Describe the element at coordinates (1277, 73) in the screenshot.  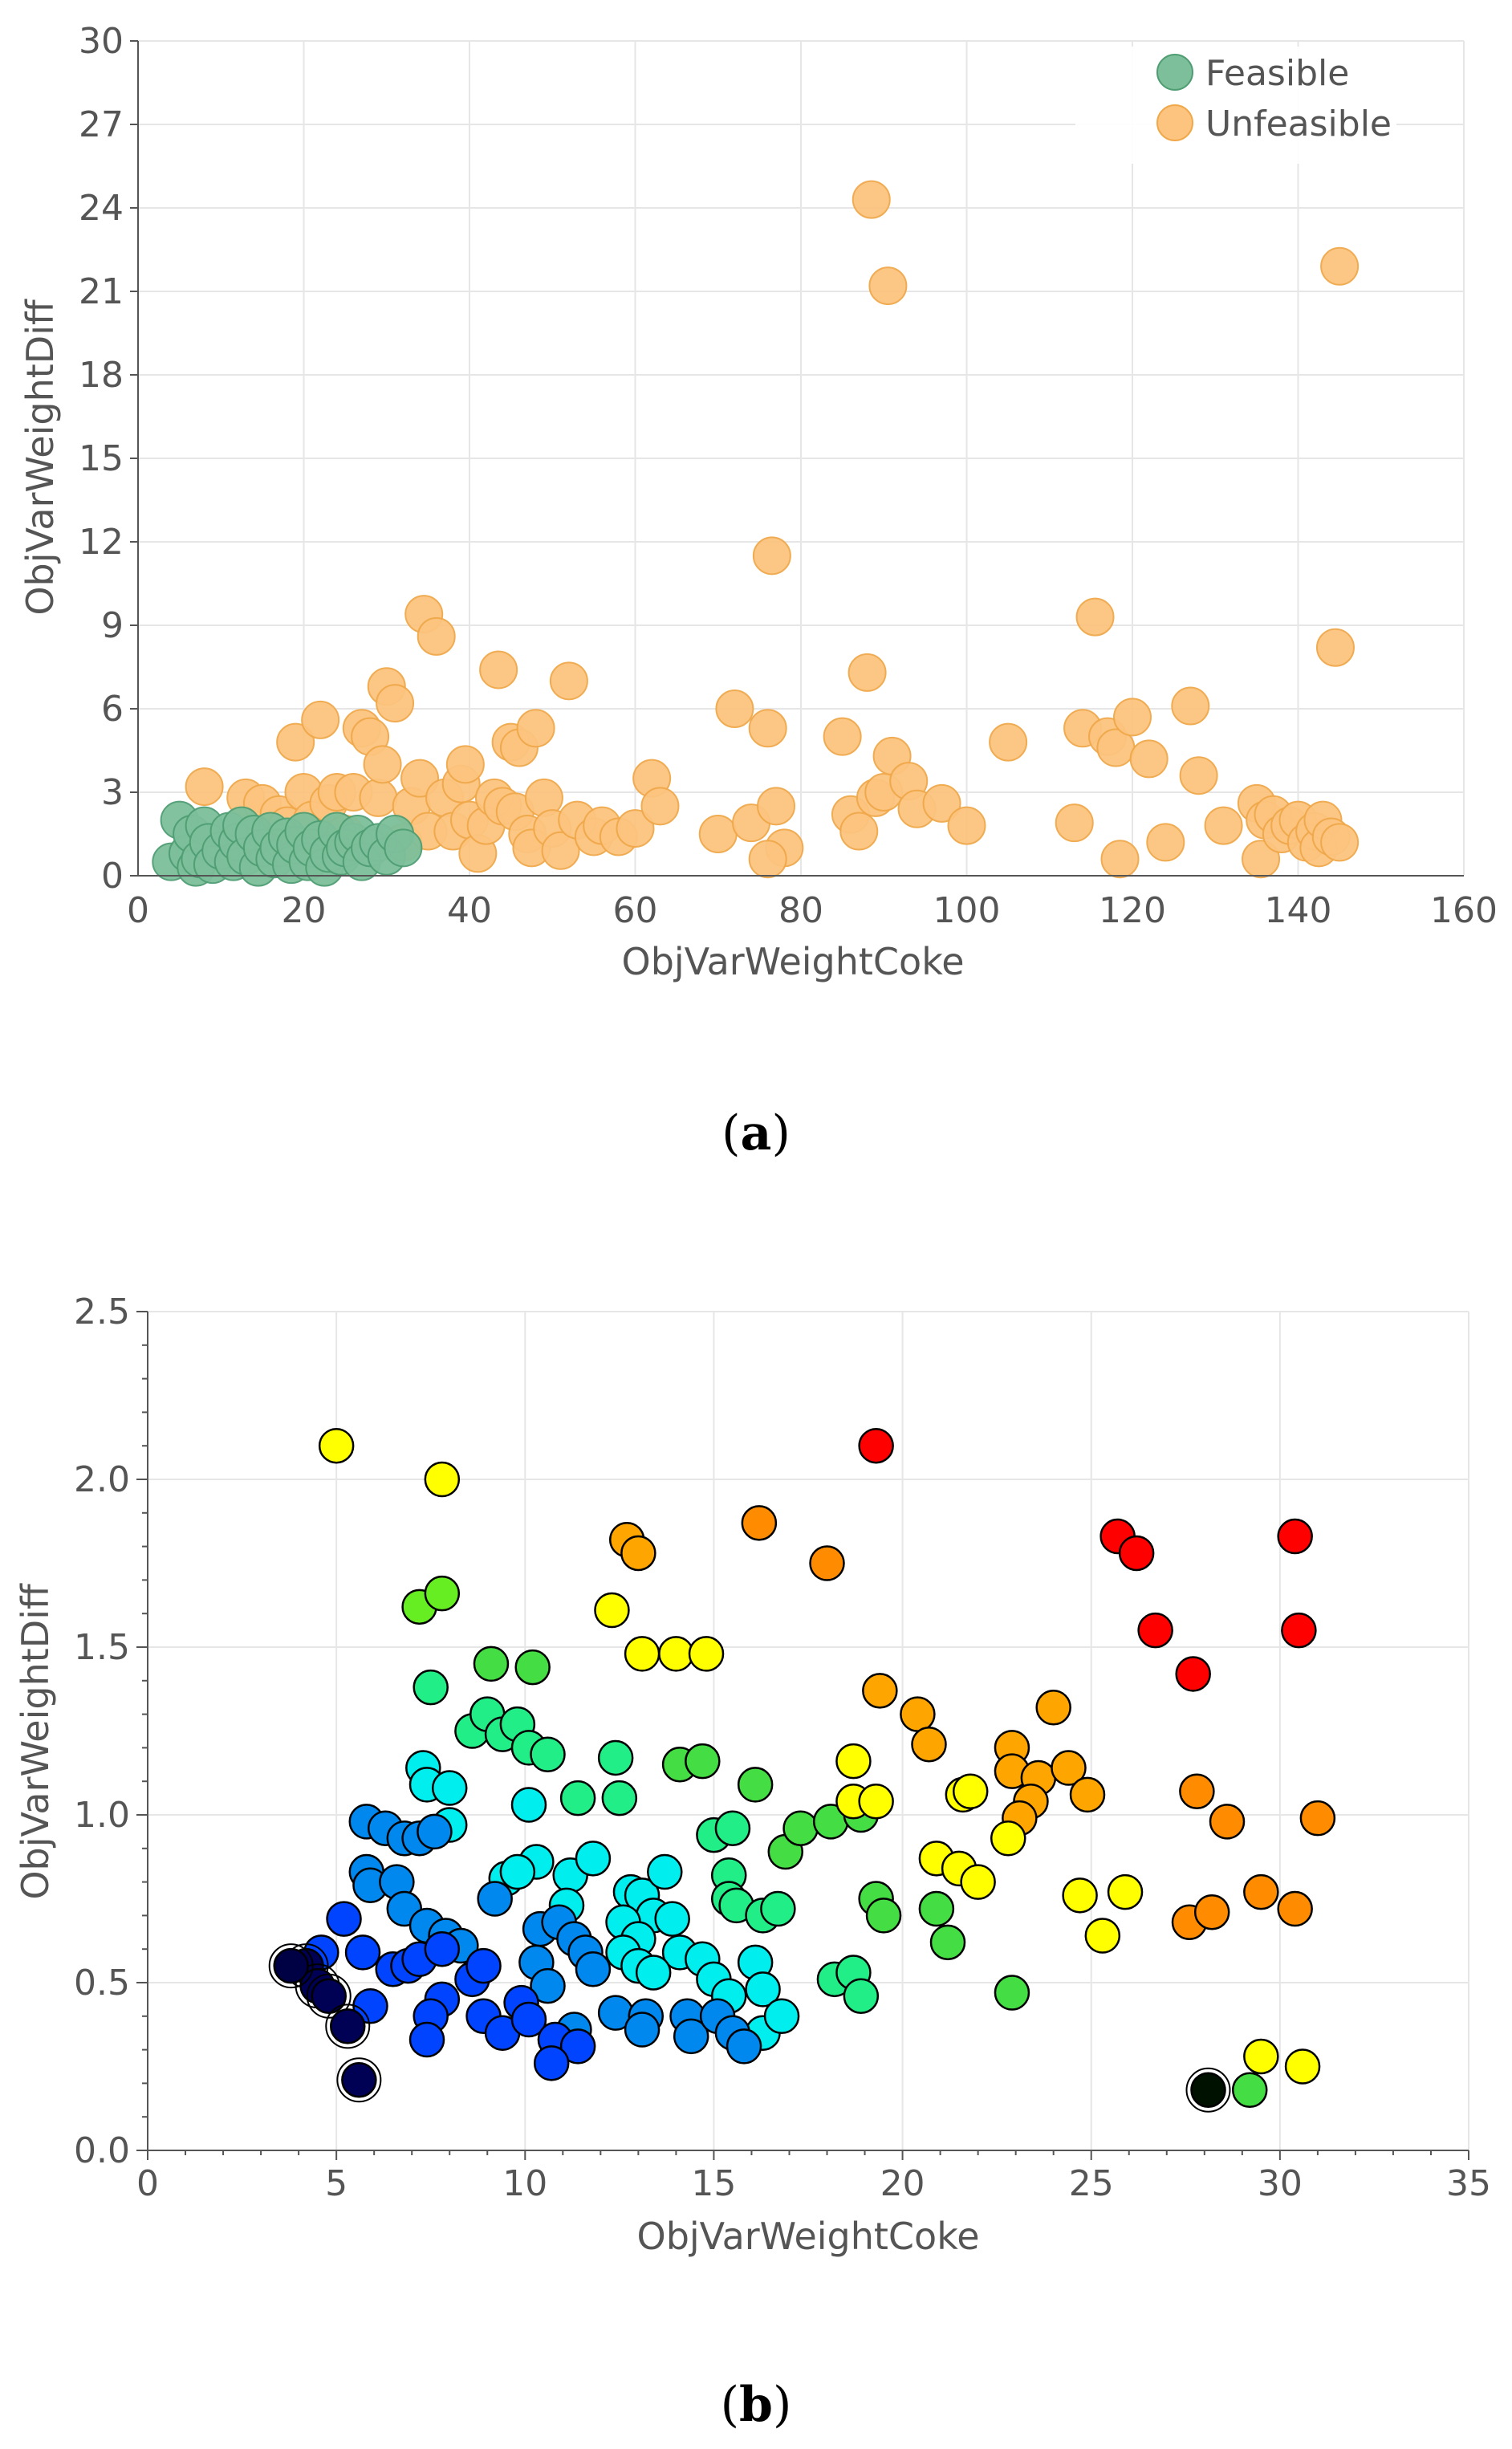
I see `legend-feasible-label: Feasible` at that location.